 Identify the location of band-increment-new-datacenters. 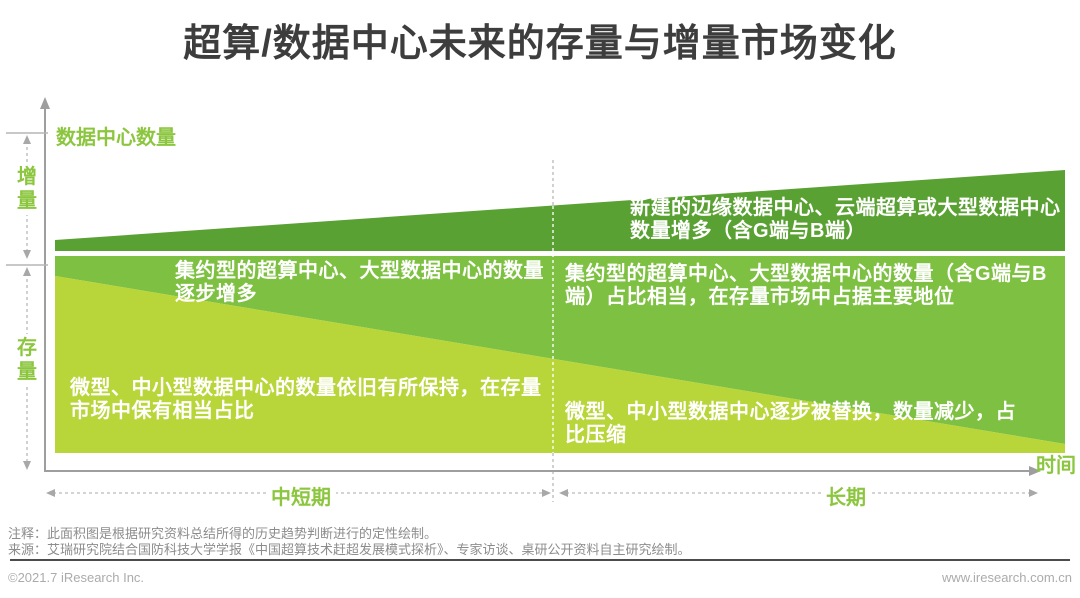
(560, 210).